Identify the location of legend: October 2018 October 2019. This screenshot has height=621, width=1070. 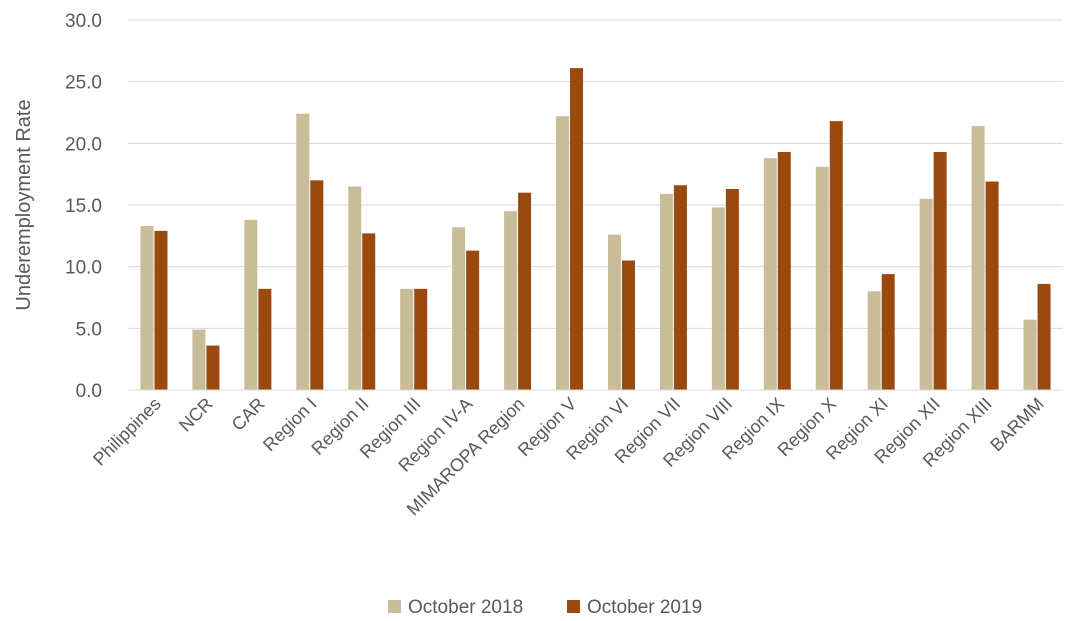
(545, 607).